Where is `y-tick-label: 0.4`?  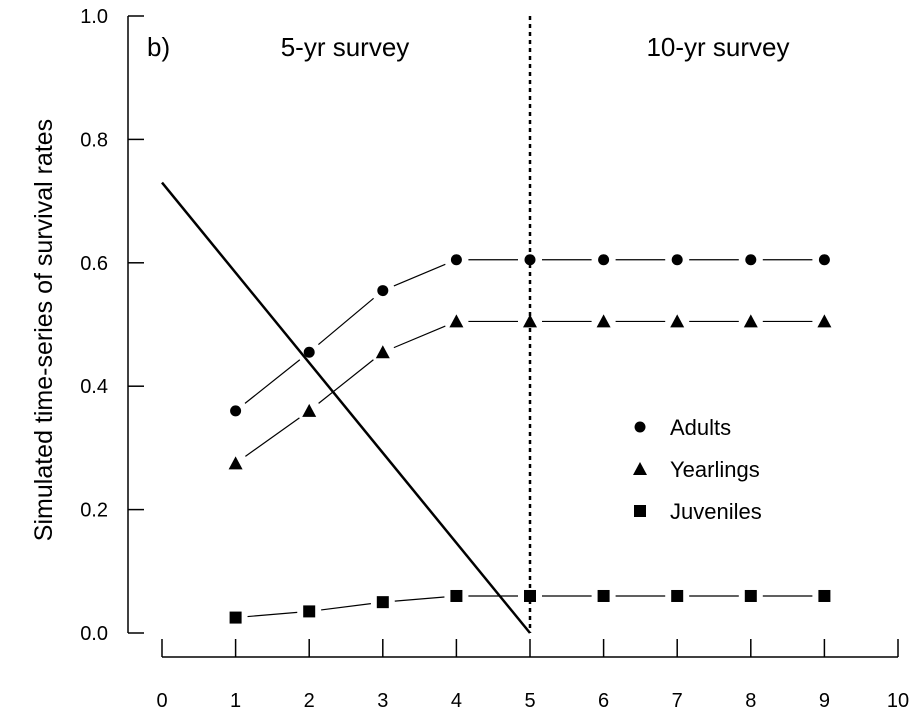
y-tick-label: 0.4 is located at coordinates (94, 387).